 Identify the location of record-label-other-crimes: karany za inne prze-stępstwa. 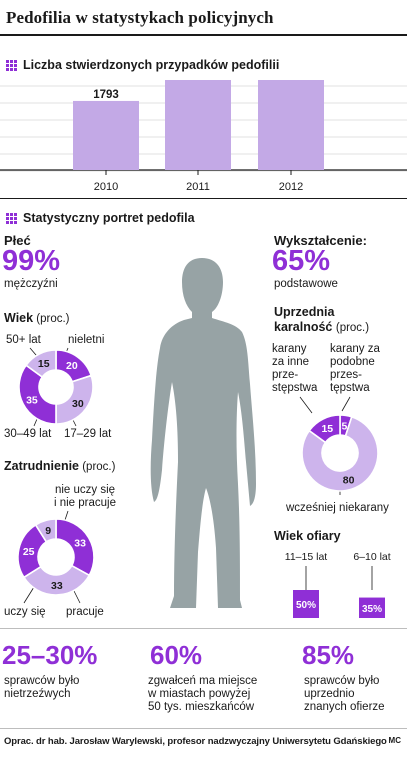
(295, 368).